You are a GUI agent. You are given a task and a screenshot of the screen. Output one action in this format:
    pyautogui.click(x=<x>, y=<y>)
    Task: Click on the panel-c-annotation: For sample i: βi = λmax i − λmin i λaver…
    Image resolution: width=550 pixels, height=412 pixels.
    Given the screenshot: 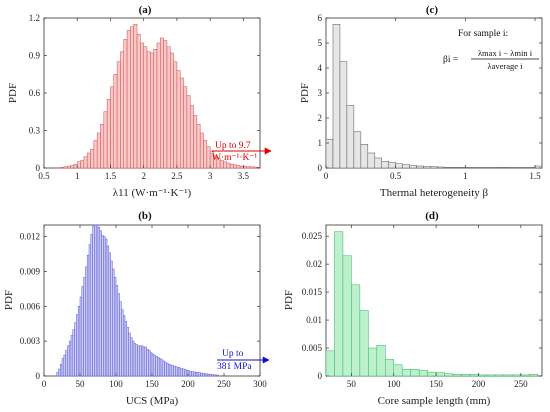 What is the action you would take?
    pyautogui.click(x=491, y=50)
    